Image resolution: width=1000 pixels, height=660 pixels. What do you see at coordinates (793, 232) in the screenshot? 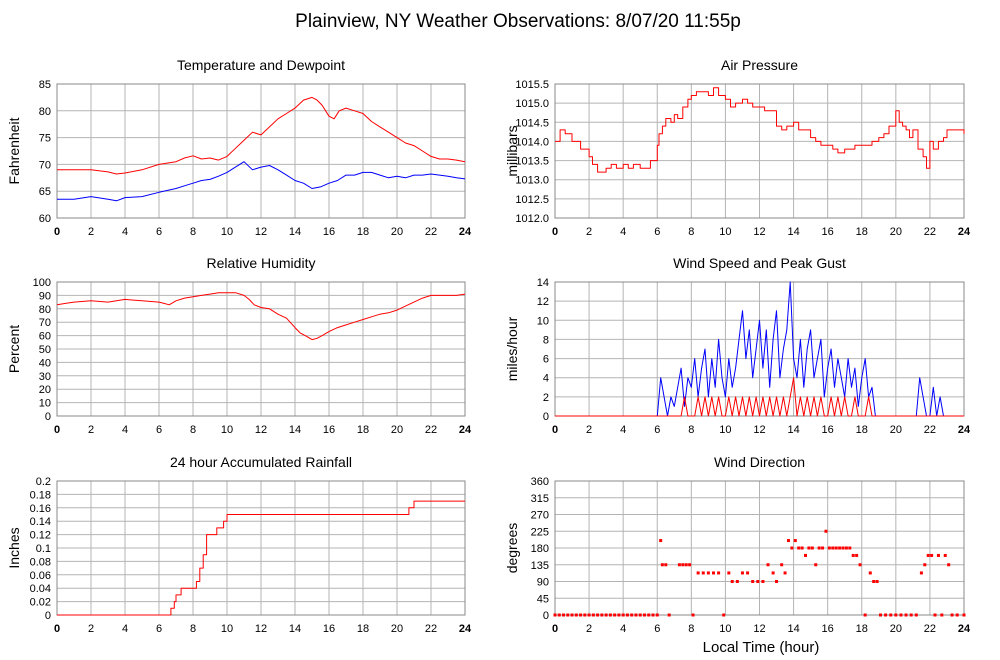
I see `x-tick-label: 14` at bounding box center [793, 232].